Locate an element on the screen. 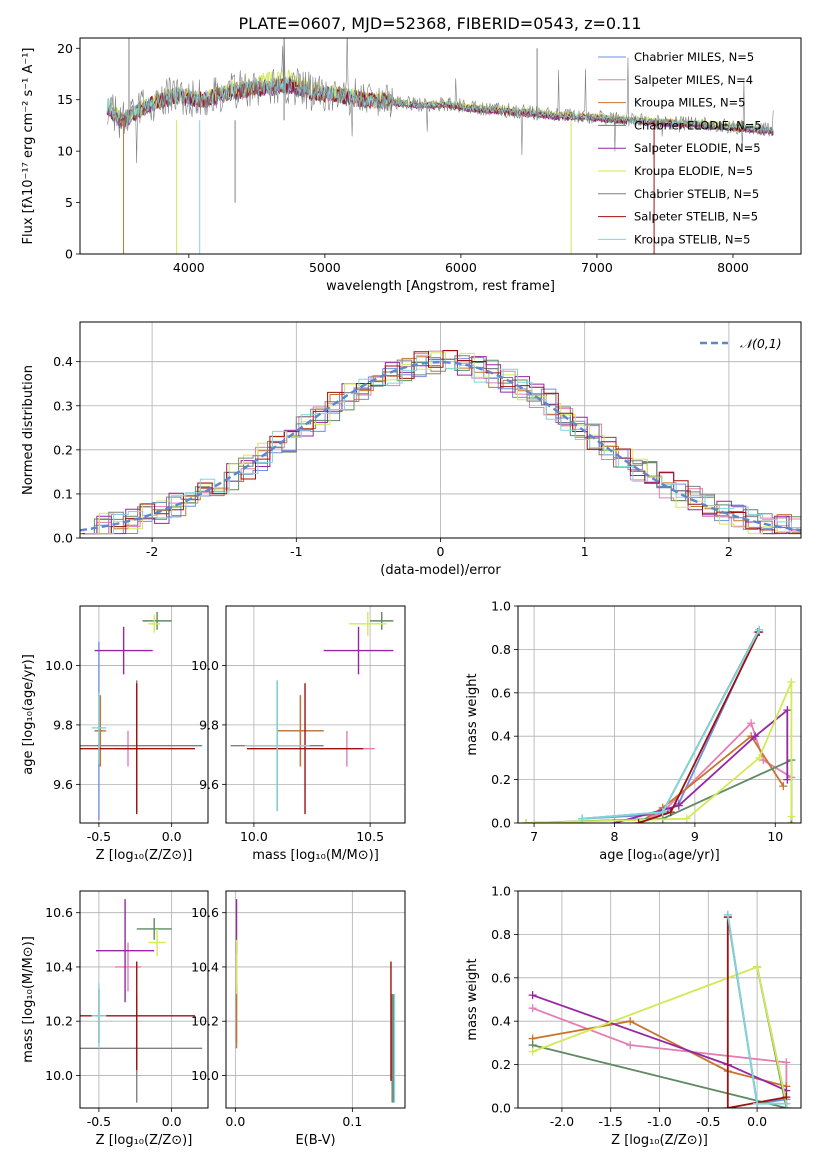  y-tick-label: 0 is located at coordinates (69, 254).